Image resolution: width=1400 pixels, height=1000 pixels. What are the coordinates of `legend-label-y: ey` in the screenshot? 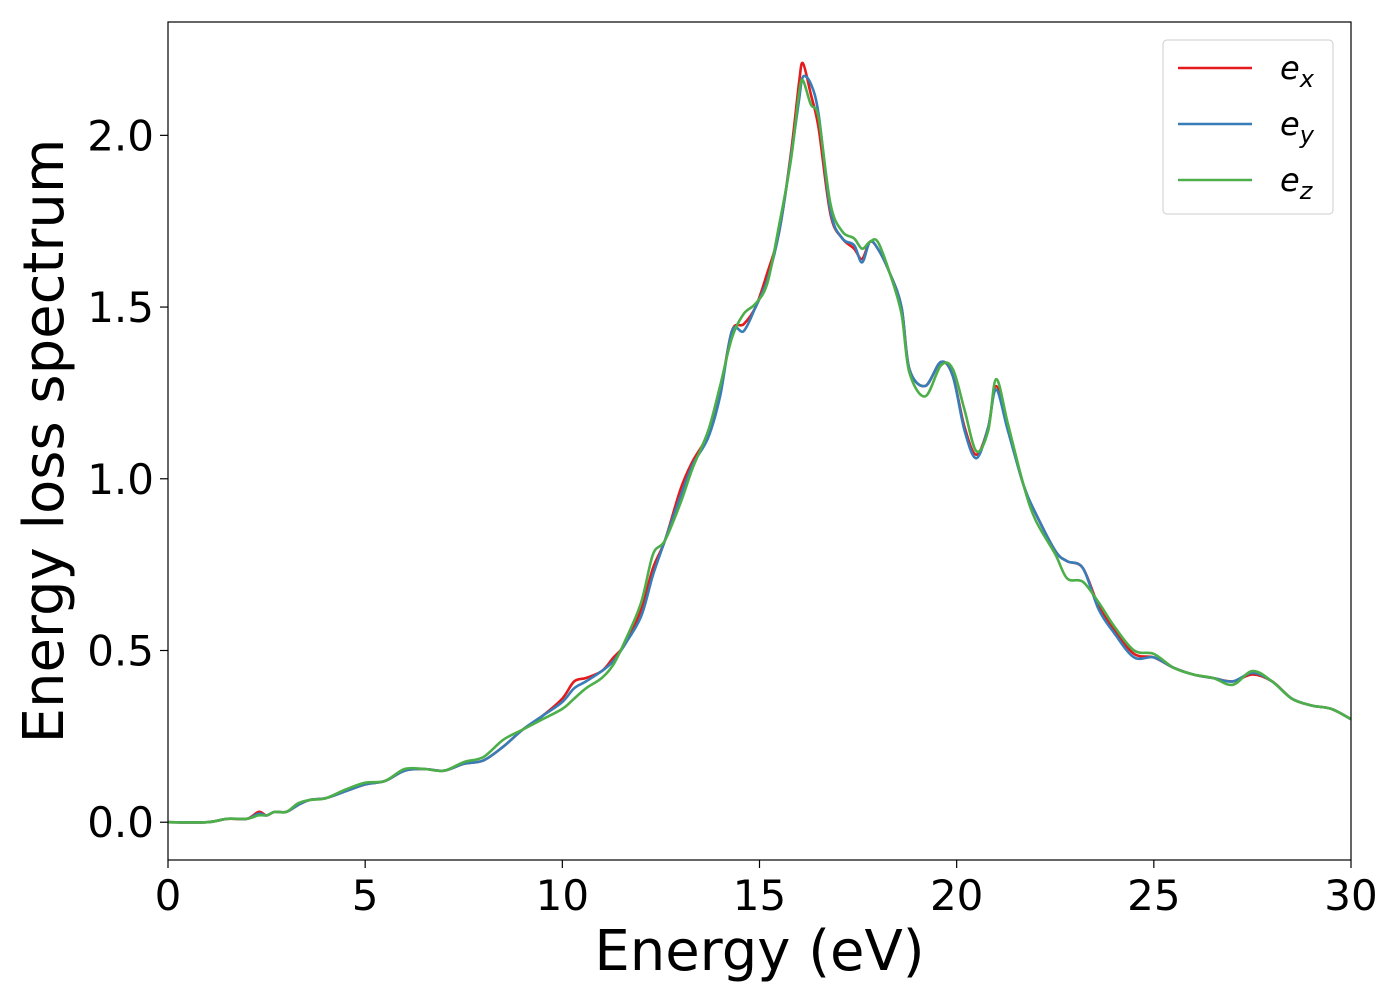 It's located at (1297, 127).